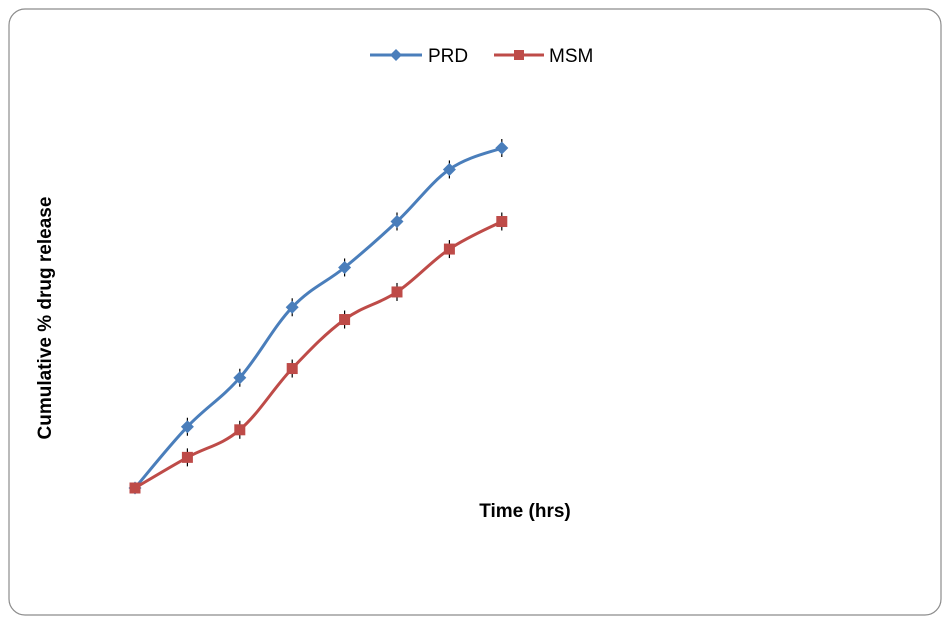 Image resolution: width=950 pixels, height=629 pixels. I want to click on legend-item-prd: PRD, so click(419, 56).